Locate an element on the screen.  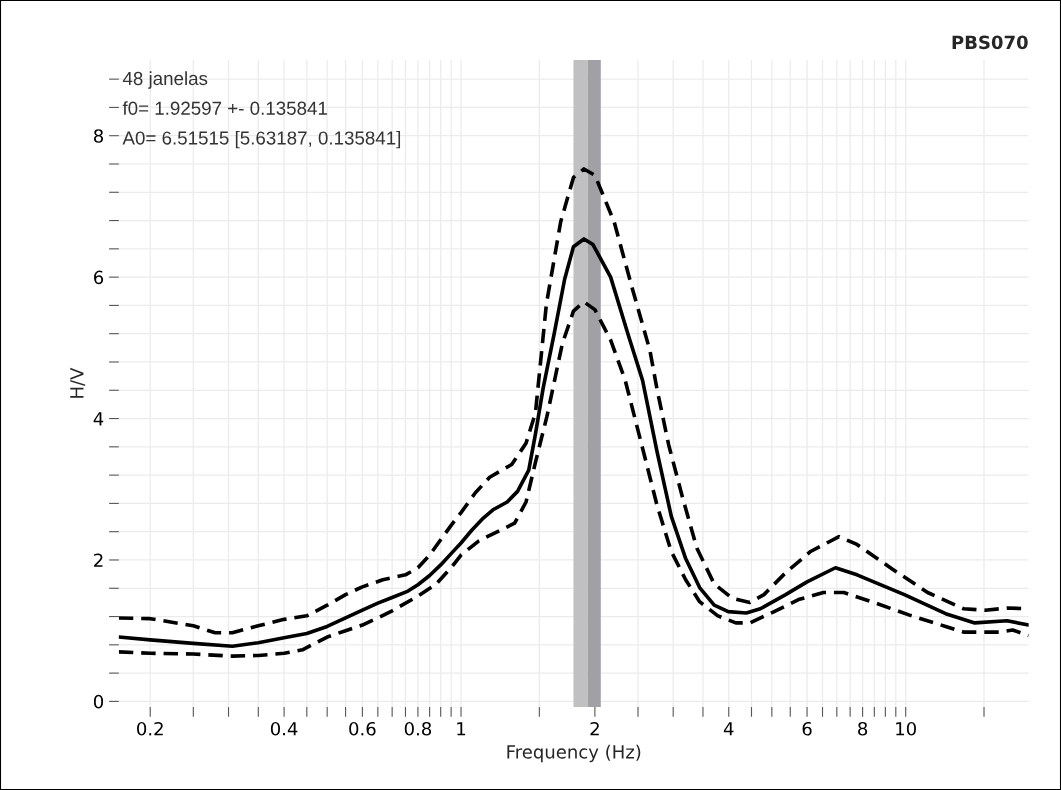
x-axis-title: Frequency (Hz) is located at coordinates (574, 753).